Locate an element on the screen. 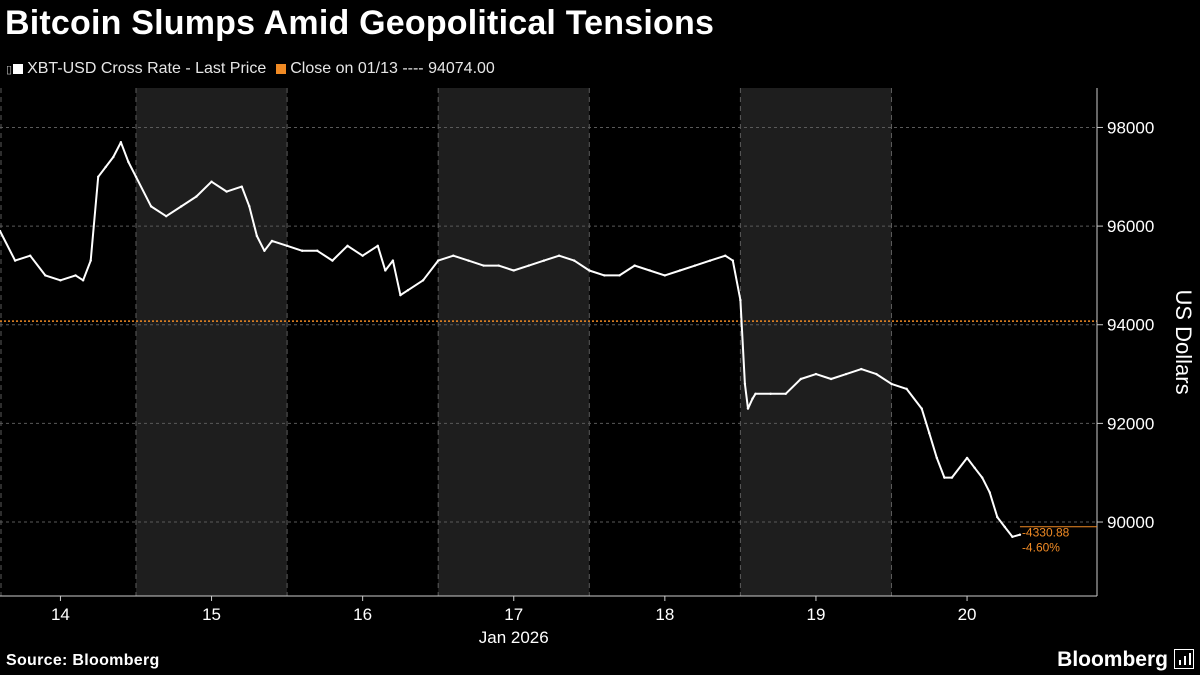 This screenshot has height=675, width=1200. legend-item-close: Close on 01/13 ---- 94074.00 is located at coordinates (385, 69).